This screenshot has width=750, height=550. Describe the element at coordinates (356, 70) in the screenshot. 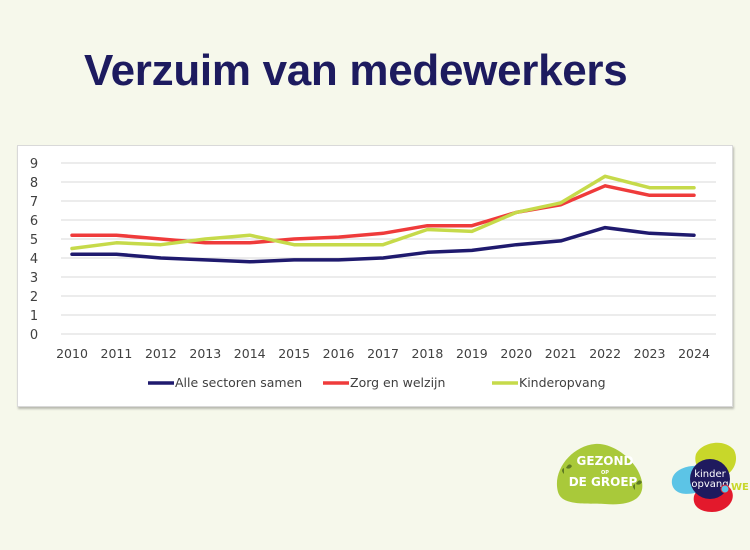

I see `slide-title: Verzuim van medewerkers` at that location.